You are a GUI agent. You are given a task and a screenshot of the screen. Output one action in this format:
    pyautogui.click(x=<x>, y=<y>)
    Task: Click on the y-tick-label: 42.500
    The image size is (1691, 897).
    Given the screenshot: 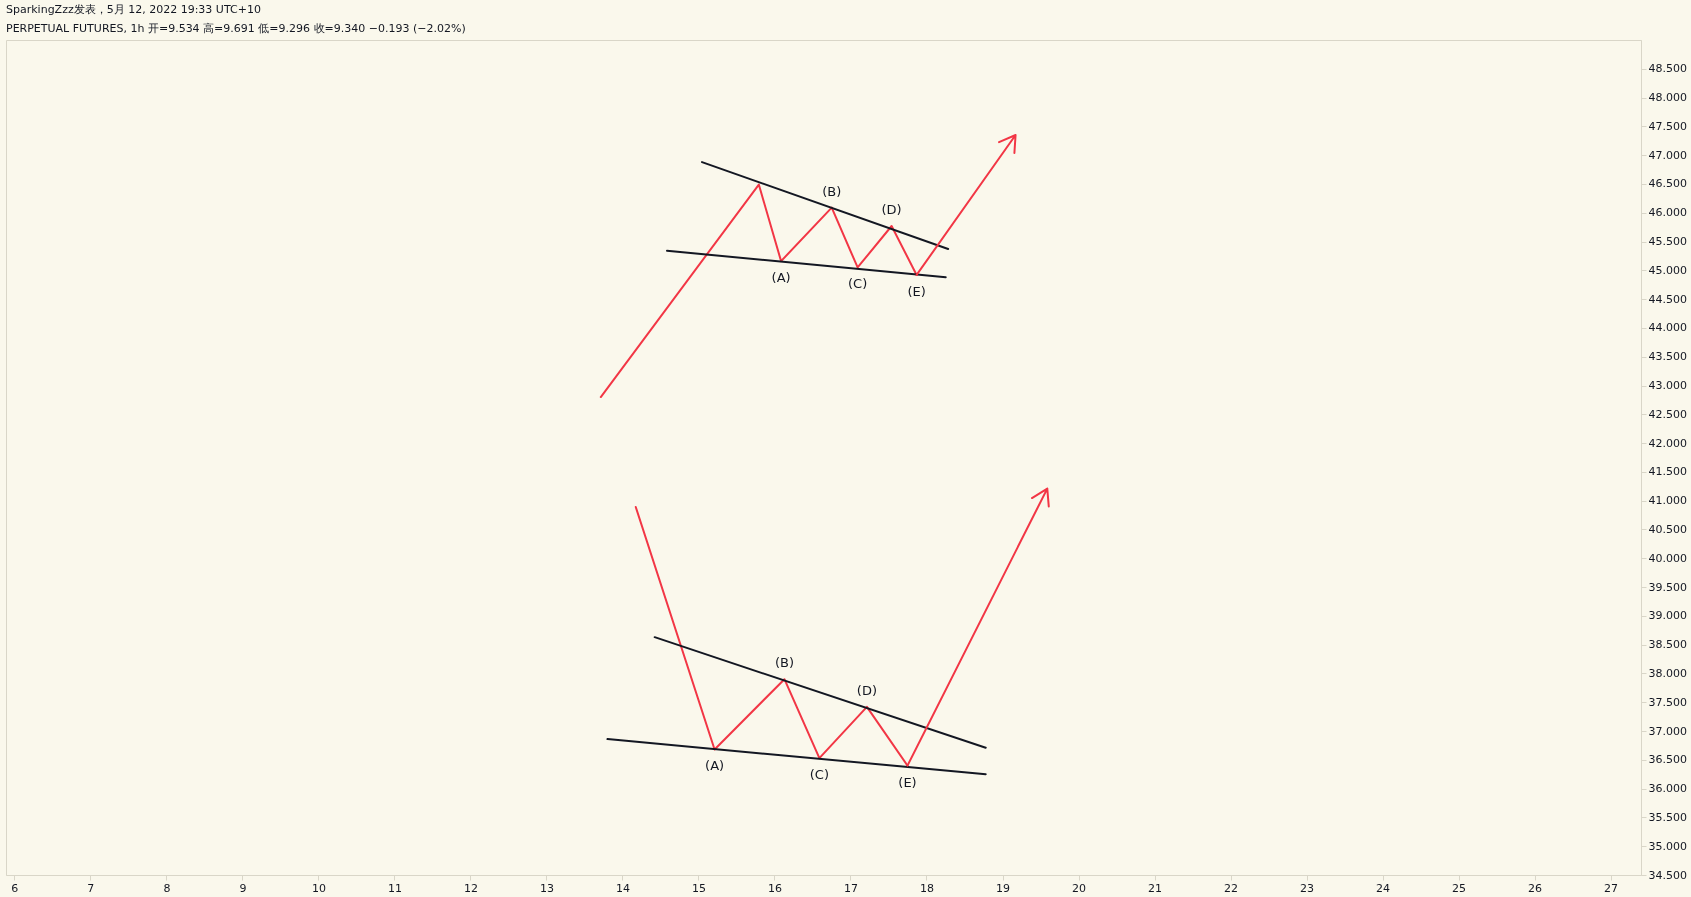 What is the action you would take?
    pyautogui.click(x=1667, y=414)
    